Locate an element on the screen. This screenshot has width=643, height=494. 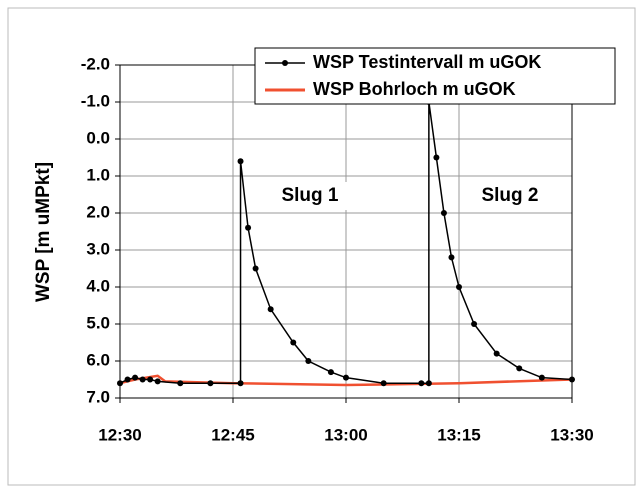
y-tick-label: 7.0 is located at coordinates (98, 396).